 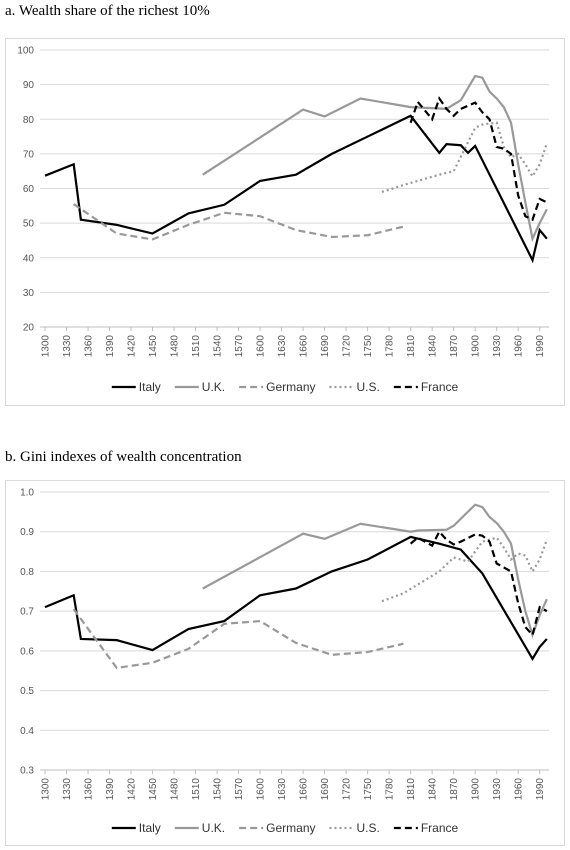 I want to click on y-tick-label: 80, so click(x=29, y=120).